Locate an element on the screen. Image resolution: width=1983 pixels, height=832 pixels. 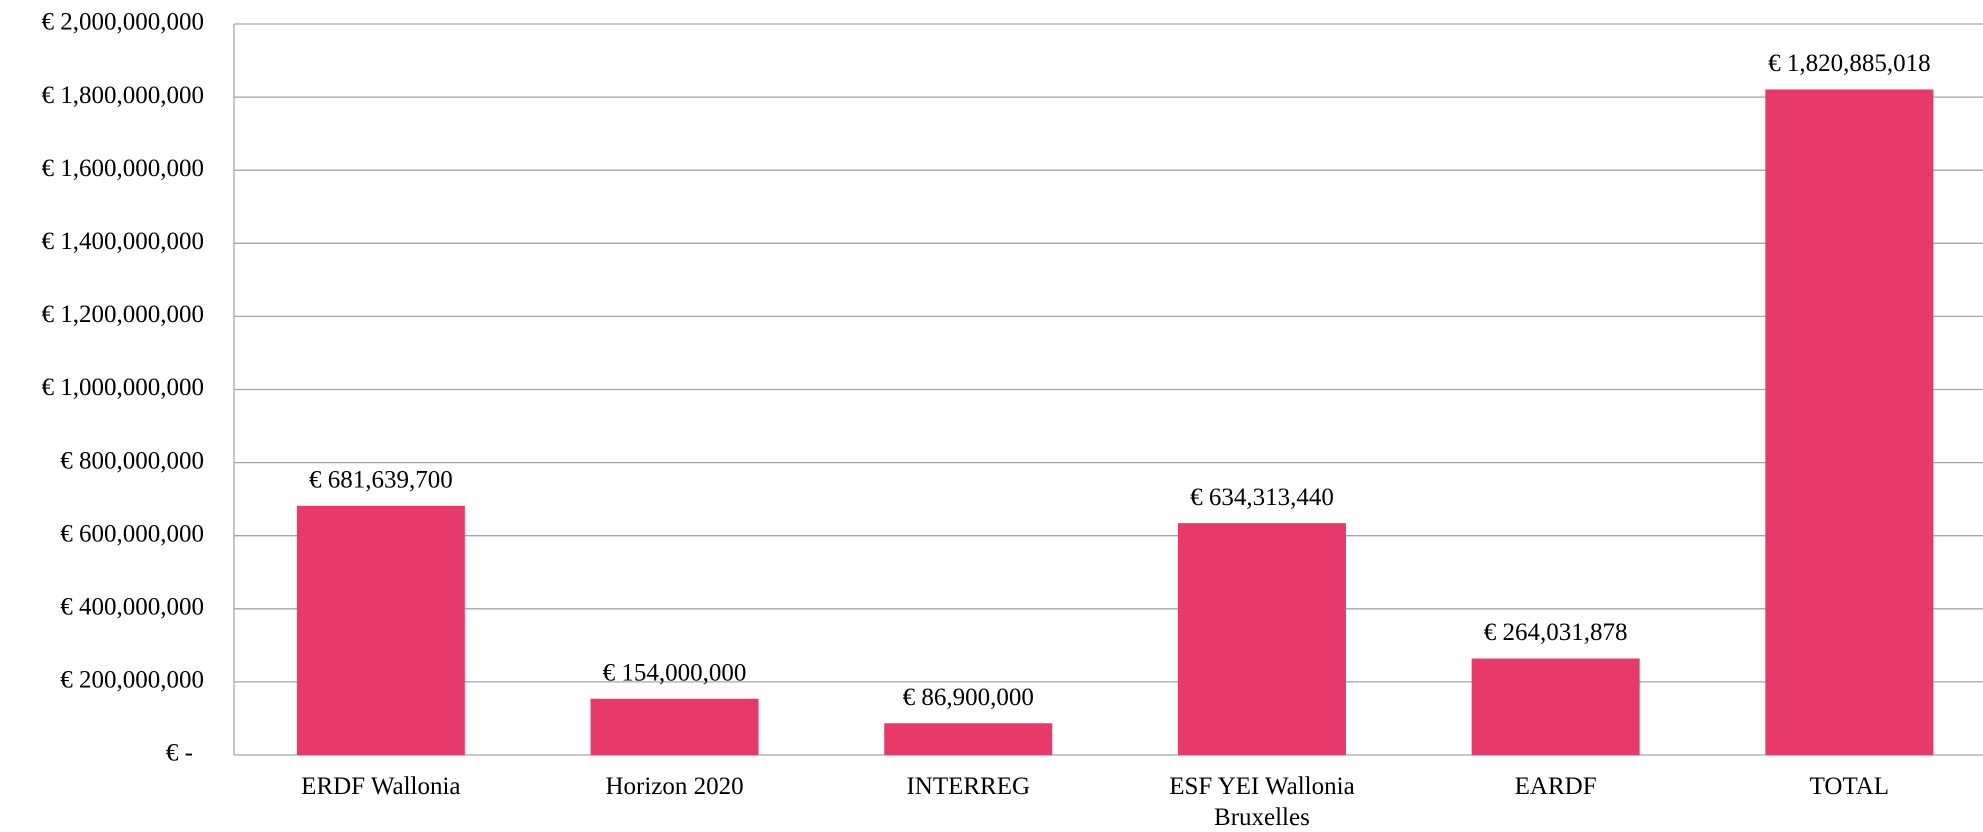
y-tick-label: € - is located at coordinates (179, 753).